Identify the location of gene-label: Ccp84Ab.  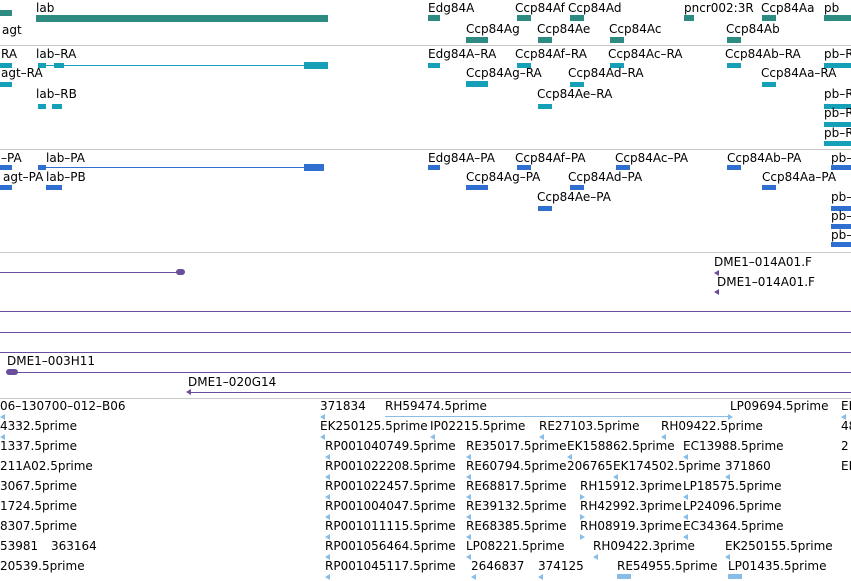
(753, 29).